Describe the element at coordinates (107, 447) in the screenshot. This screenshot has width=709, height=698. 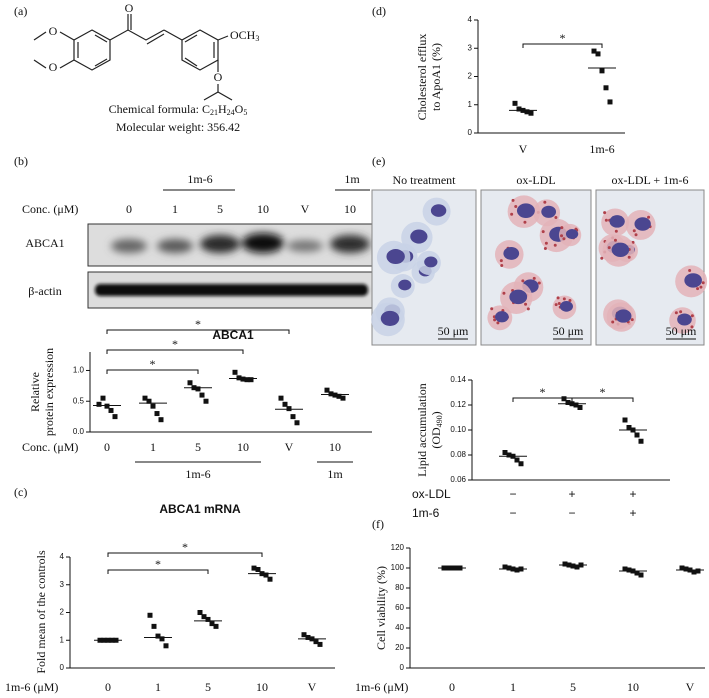
I see `x-tick-label: 0` at that location.